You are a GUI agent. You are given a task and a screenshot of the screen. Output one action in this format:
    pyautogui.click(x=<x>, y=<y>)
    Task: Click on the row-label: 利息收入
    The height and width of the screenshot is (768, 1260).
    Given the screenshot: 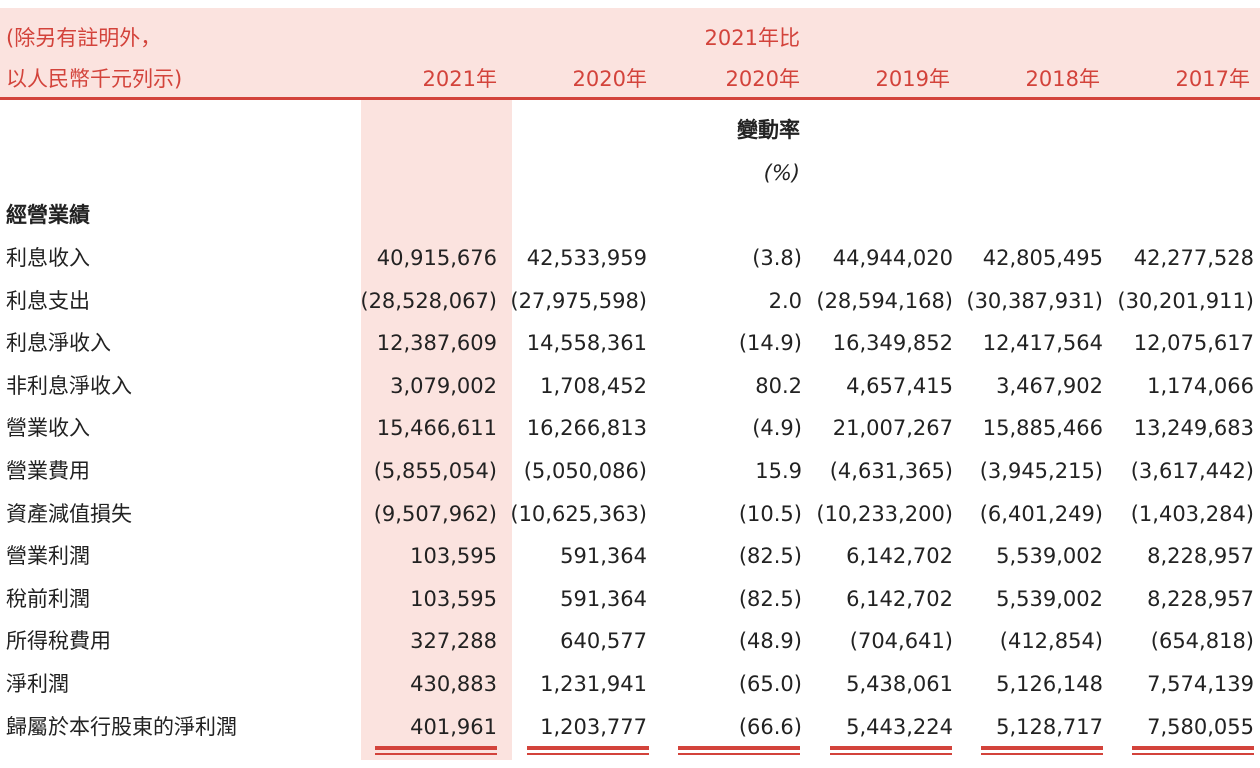 What is the action you would take?
    pyautogui.click(x=48, y=258)
    